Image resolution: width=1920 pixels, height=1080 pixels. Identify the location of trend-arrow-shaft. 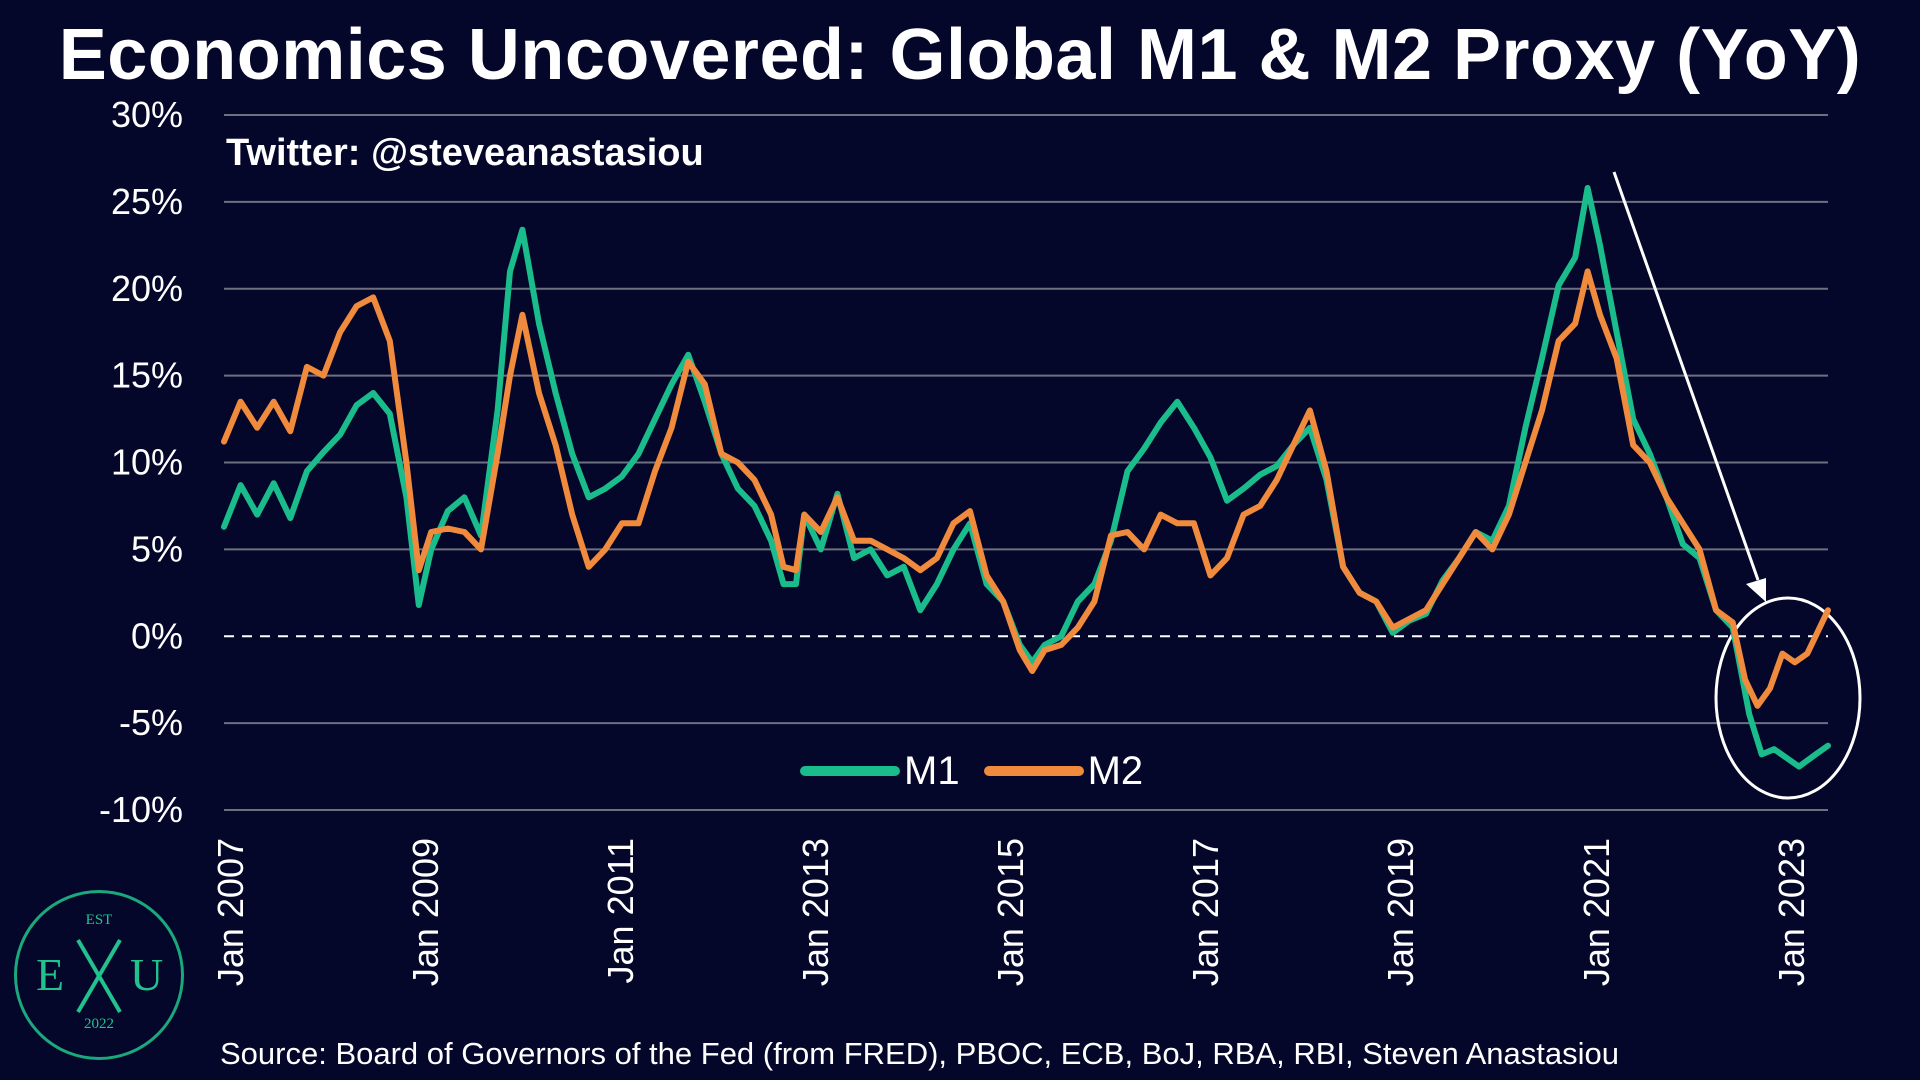
(1686, 376).